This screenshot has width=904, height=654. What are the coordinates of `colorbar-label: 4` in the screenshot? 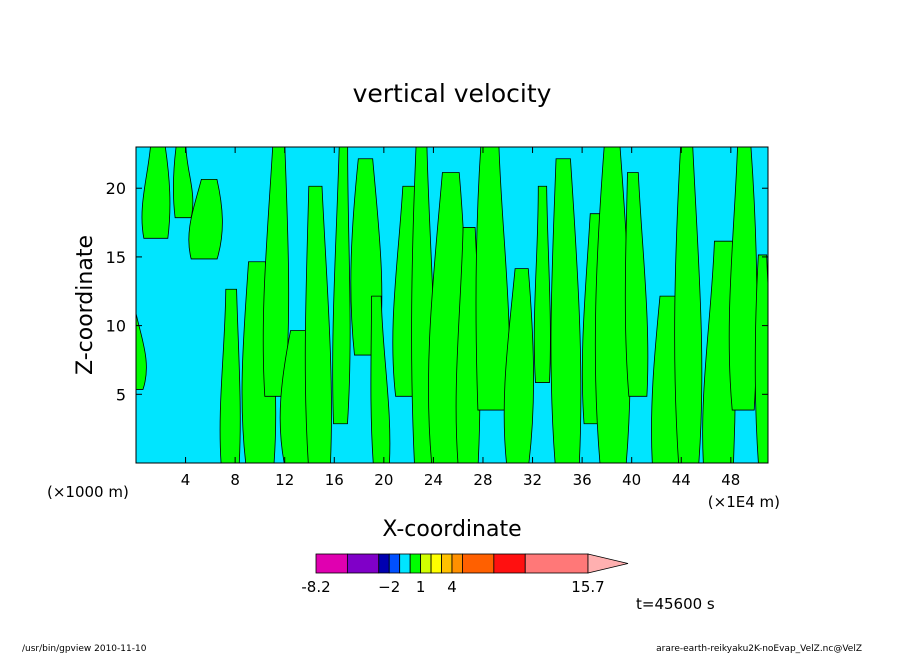 It's located at (452, 587).